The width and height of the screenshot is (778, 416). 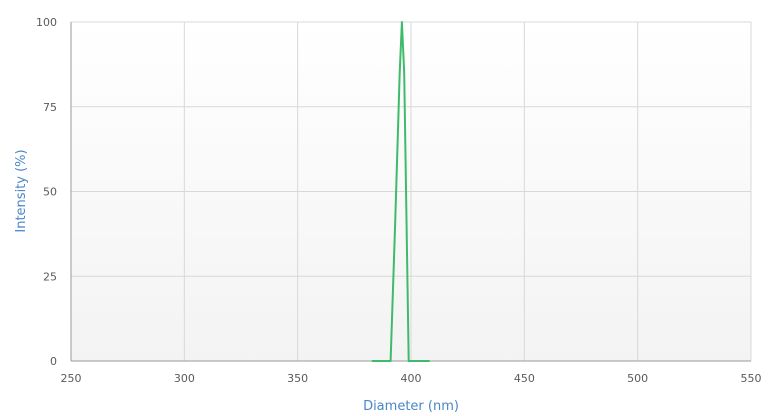 I want to click on y-tick-label: 25, so click(x=50, y=276).